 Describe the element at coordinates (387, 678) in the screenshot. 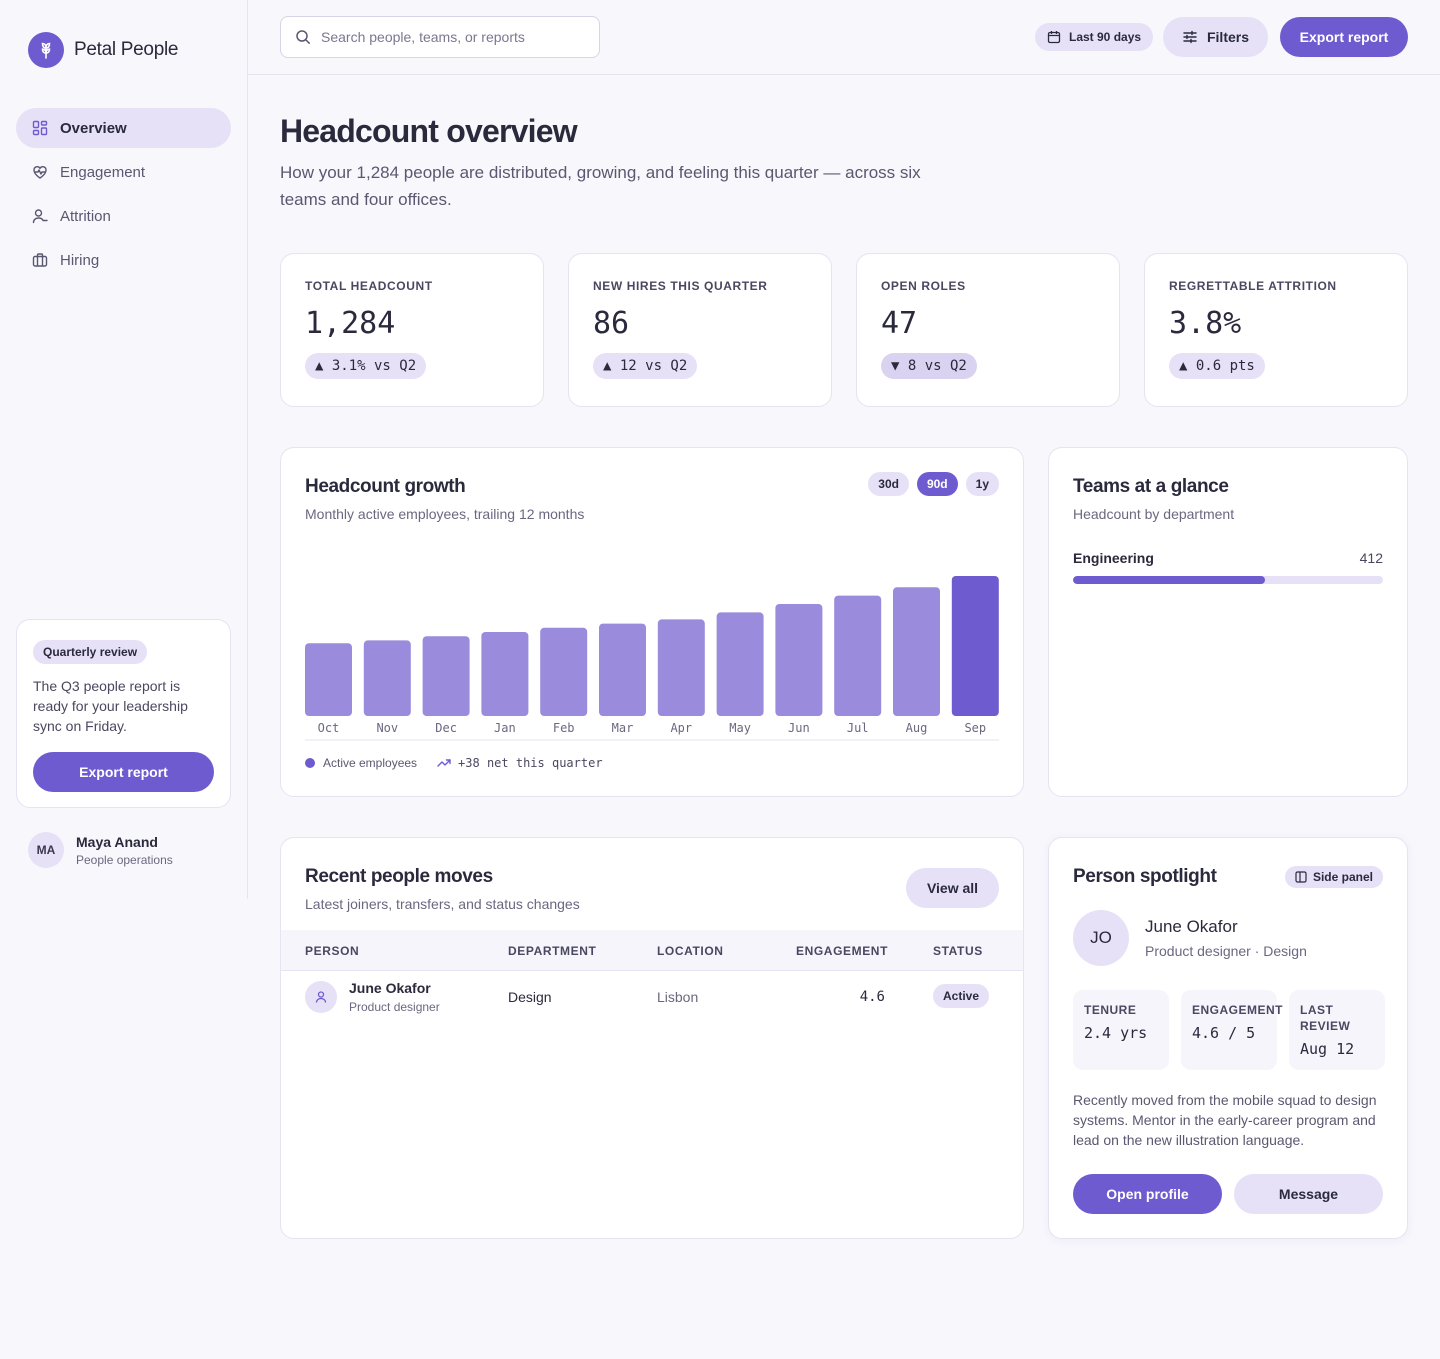

I see `bar-nov` at that location.